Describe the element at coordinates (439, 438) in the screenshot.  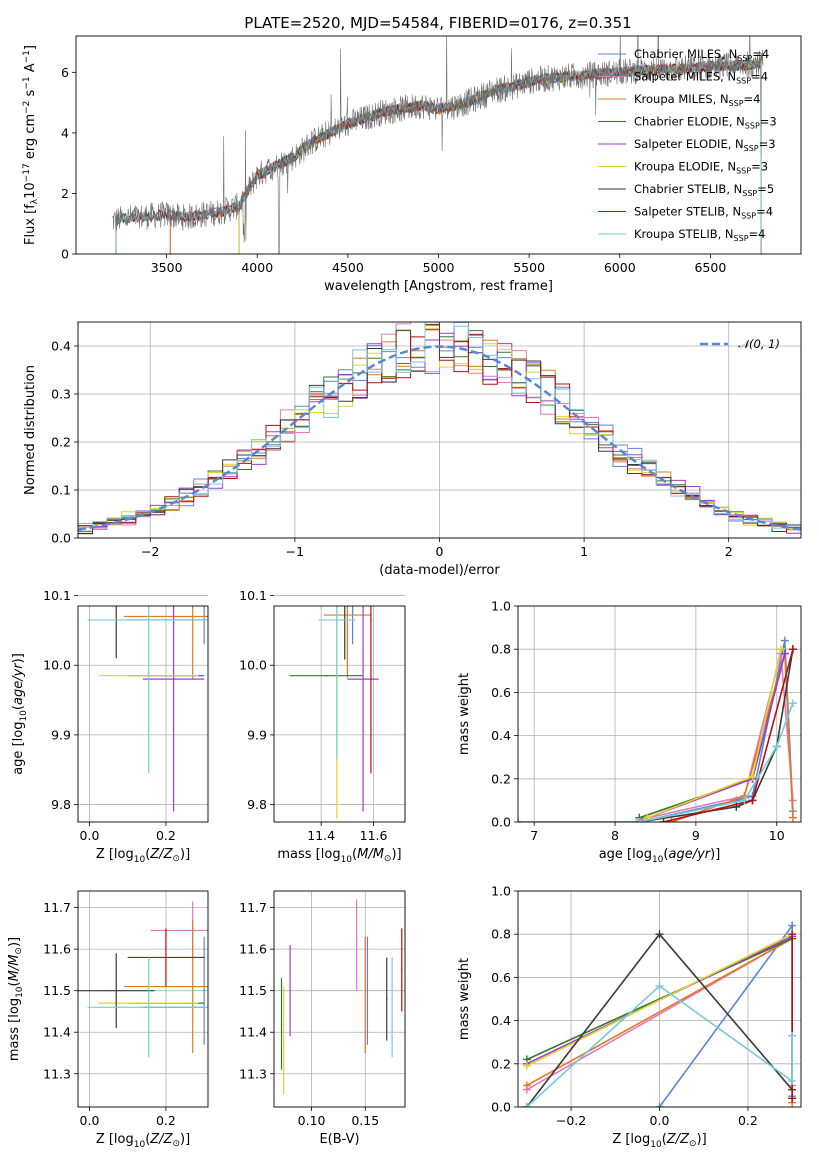
I see `normal-curve` at that location.